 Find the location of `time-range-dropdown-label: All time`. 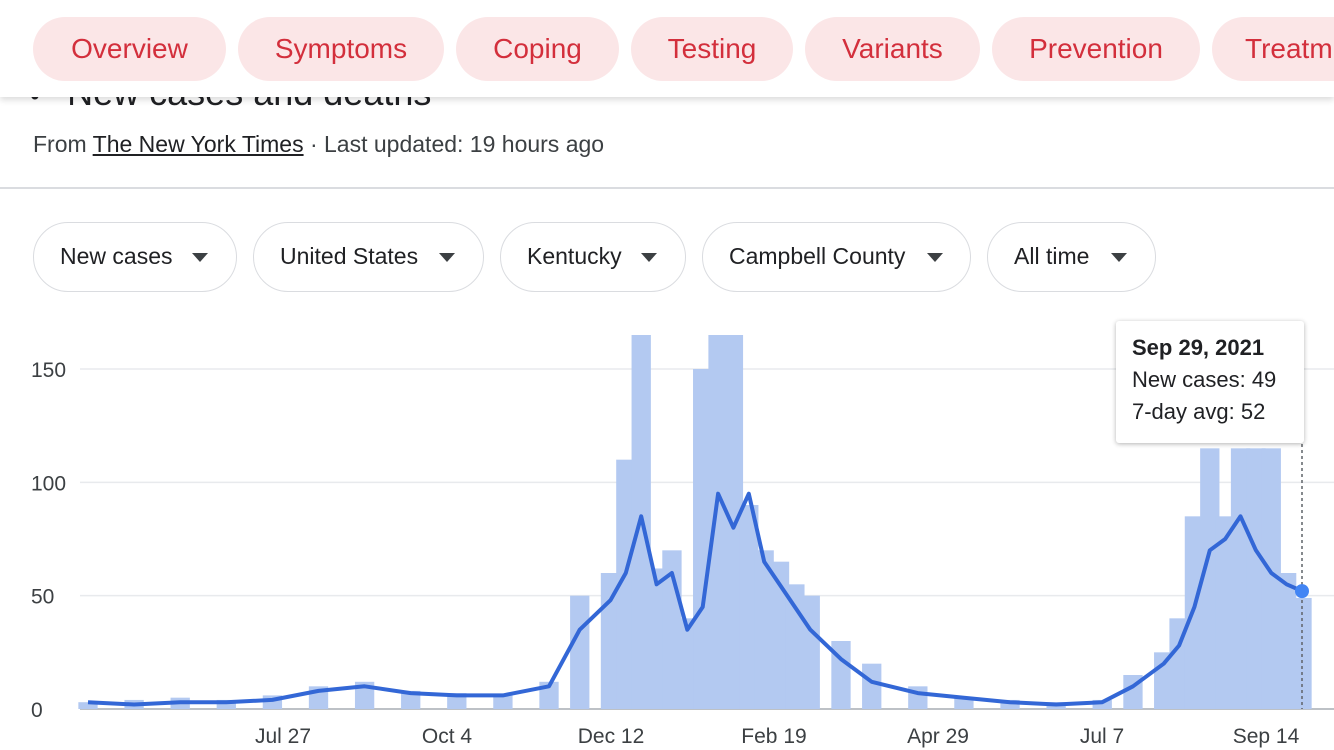

time-range-dropdown-label: All time is located at coordinates (1052, 256).